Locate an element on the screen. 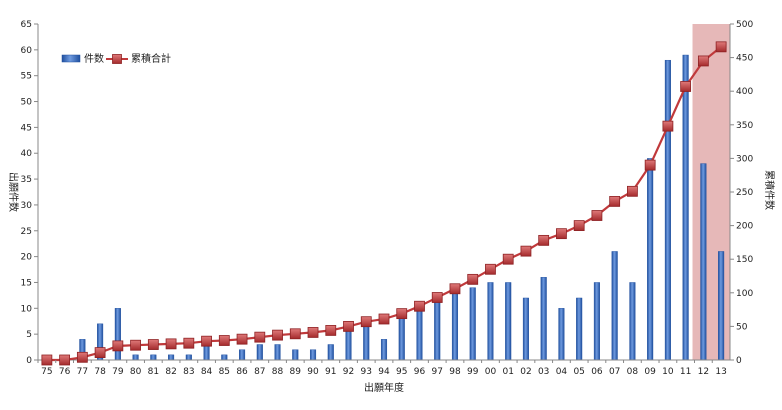 The width and height of the screenshot is (782, 410). x-tick-label: 83 is located at coordinates (188, 372).